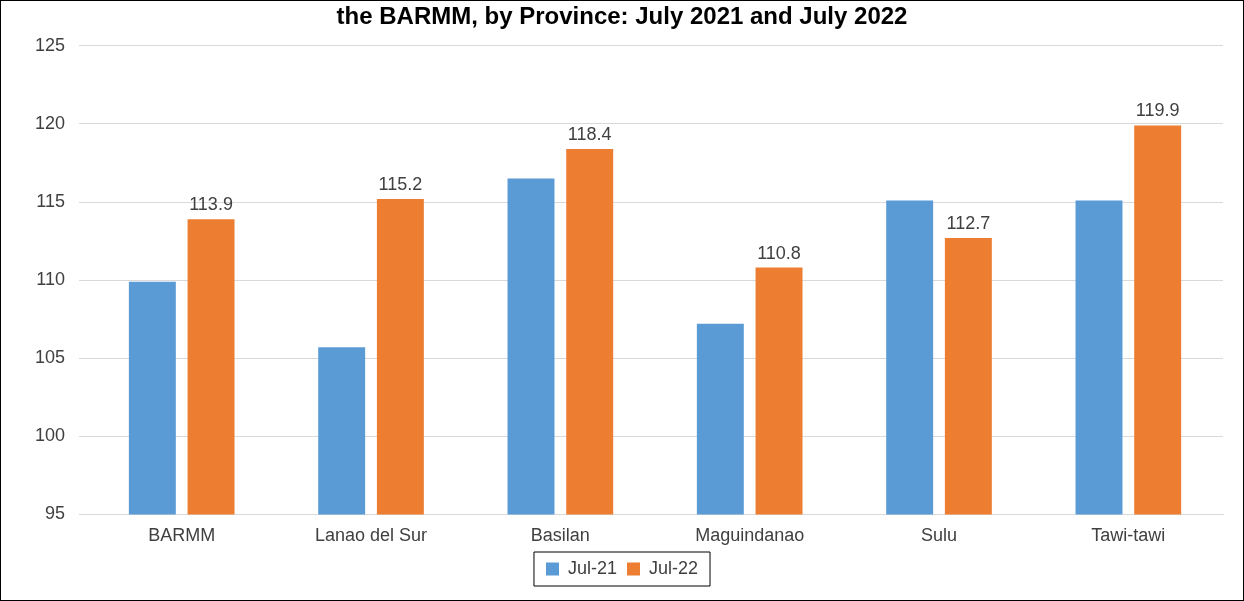 Image resolution: width=1244 pixels, height=601 pixels. I want to click on data-label: 112.7, so click(968, 222).